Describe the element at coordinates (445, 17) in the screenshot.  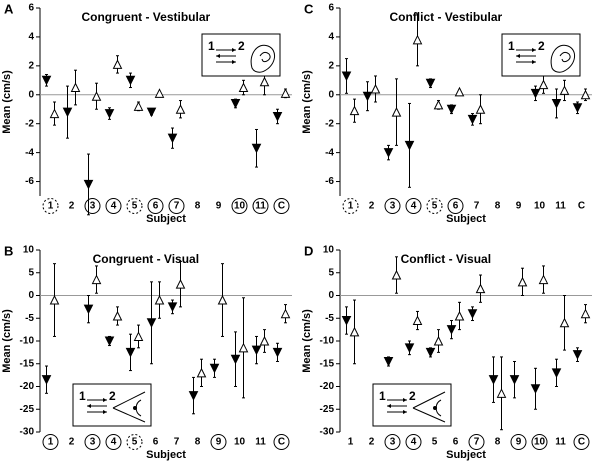
I see `panel-title: Conflict - Vestibular` at that location.